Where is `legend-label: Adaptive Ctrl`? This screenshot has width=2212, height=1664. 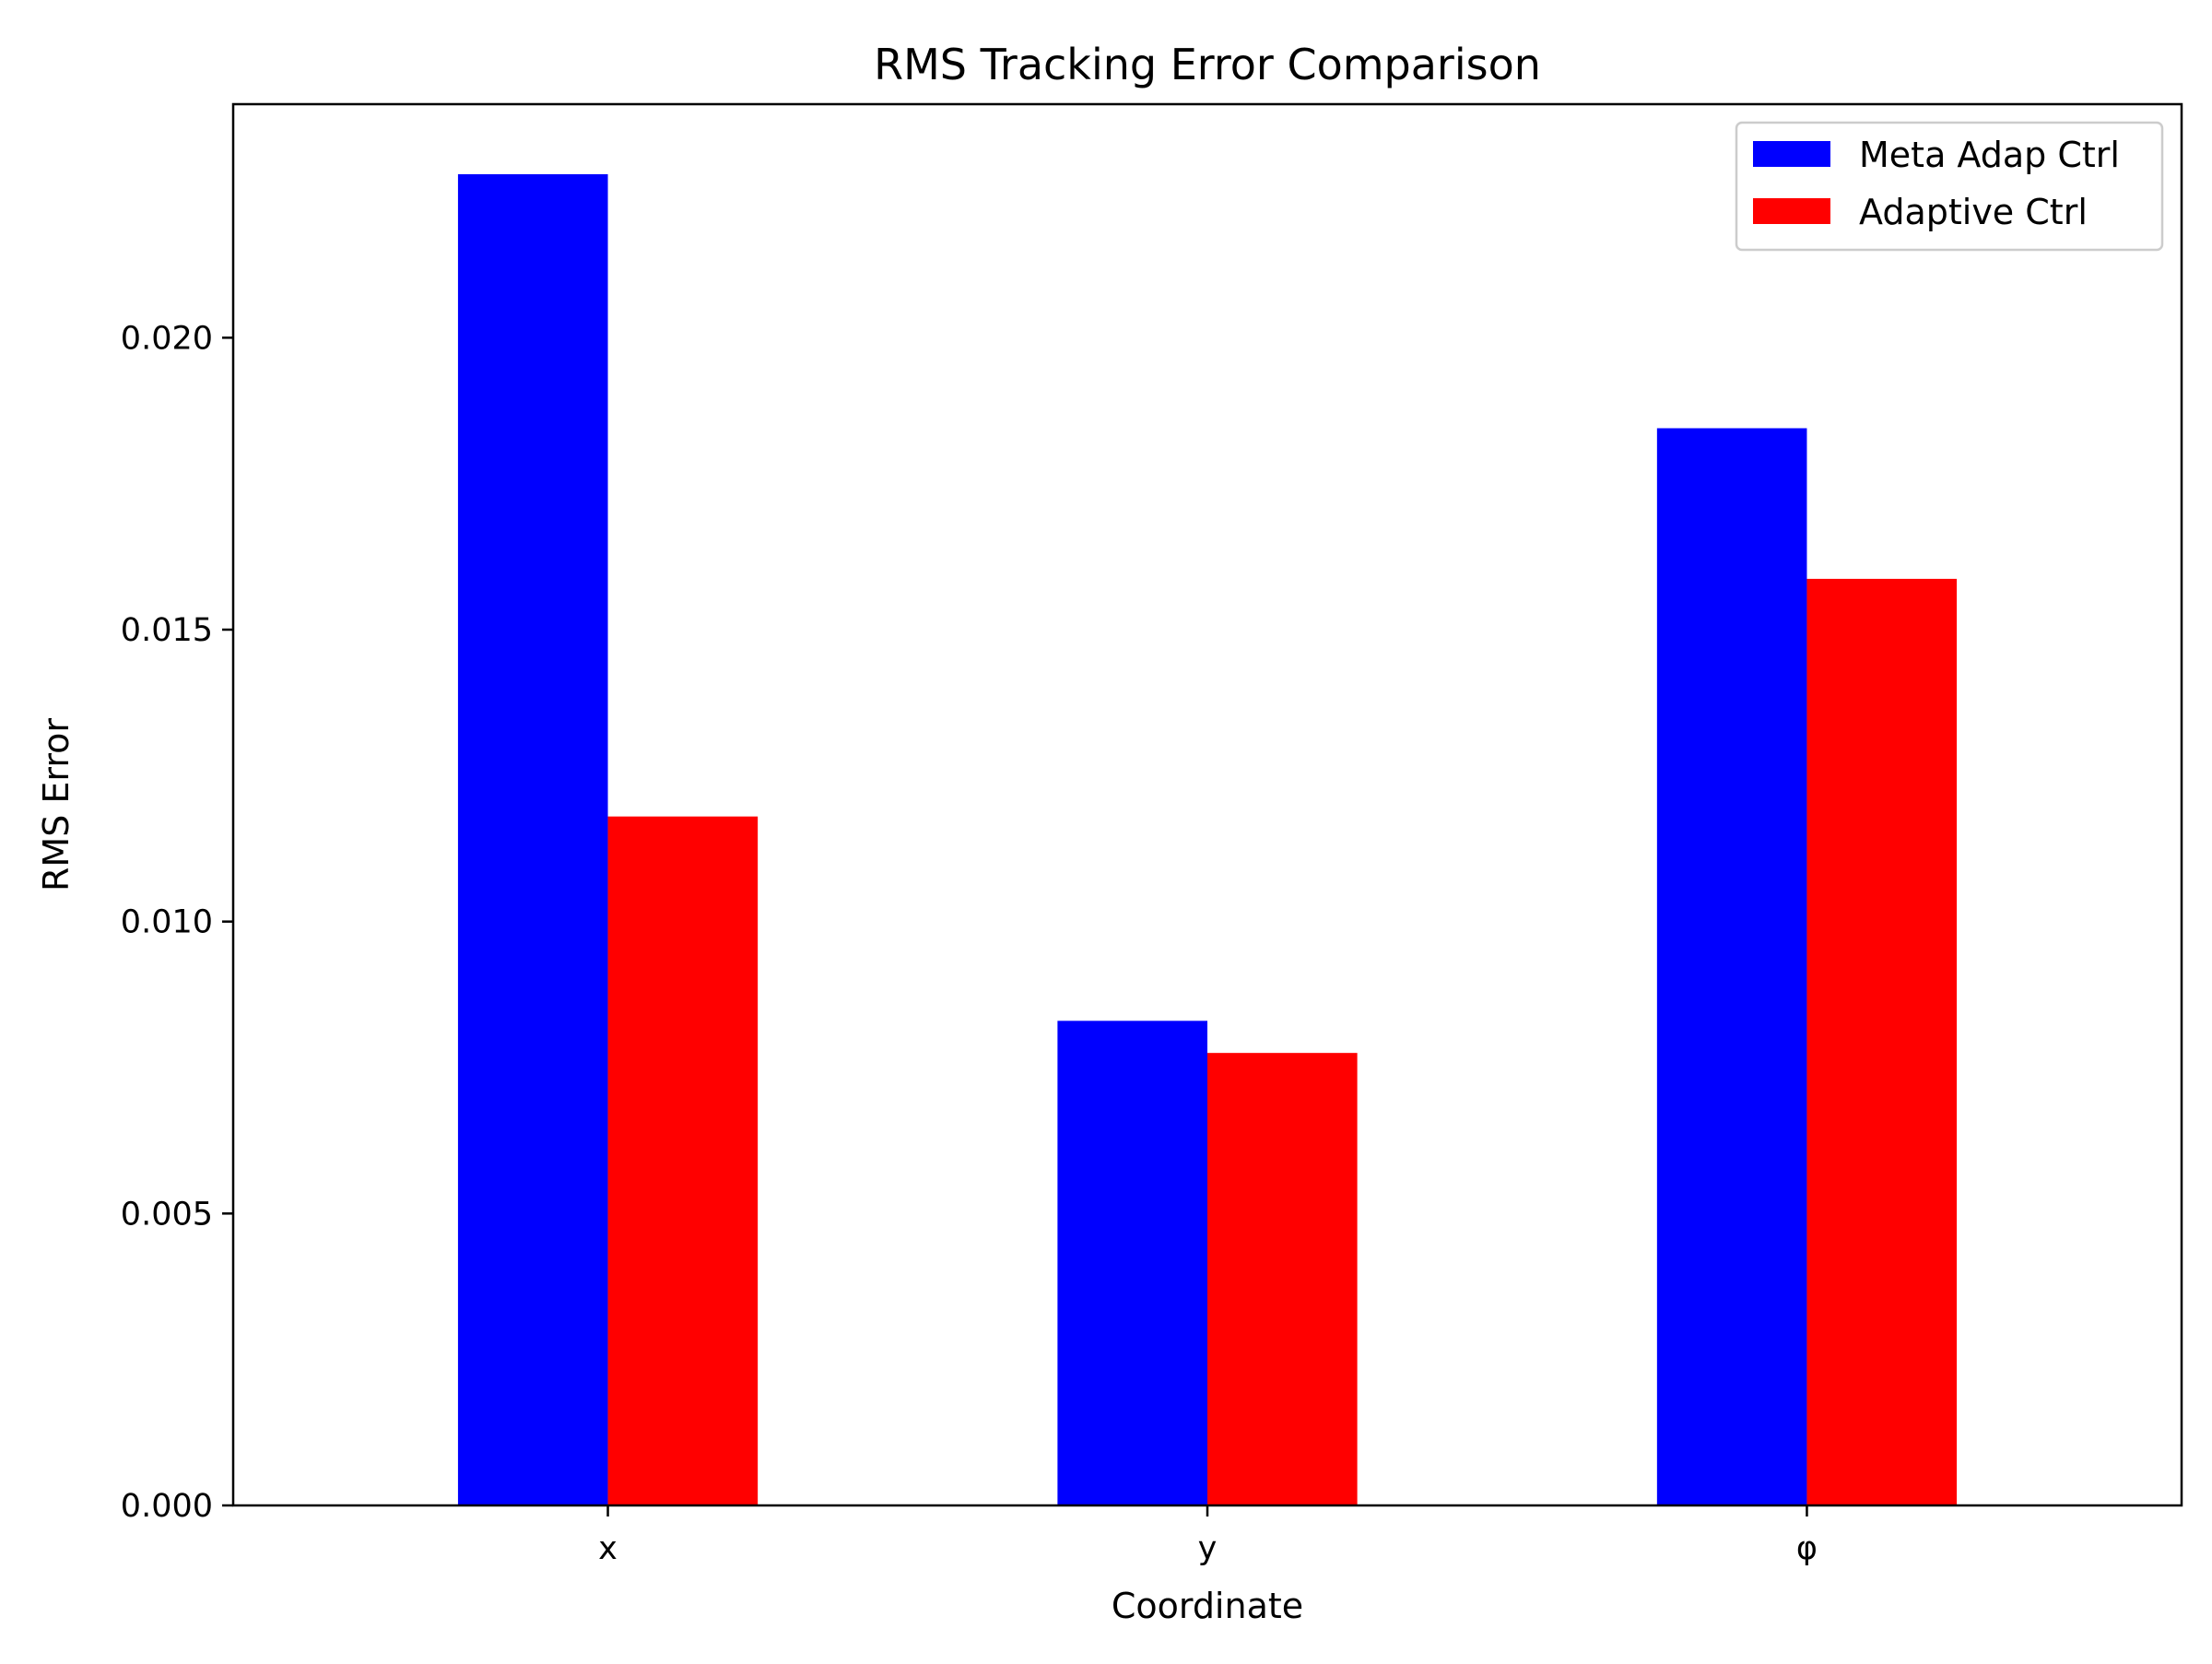 legend-label: Adaptive Ctrl is located at coordinates (1973, 212).